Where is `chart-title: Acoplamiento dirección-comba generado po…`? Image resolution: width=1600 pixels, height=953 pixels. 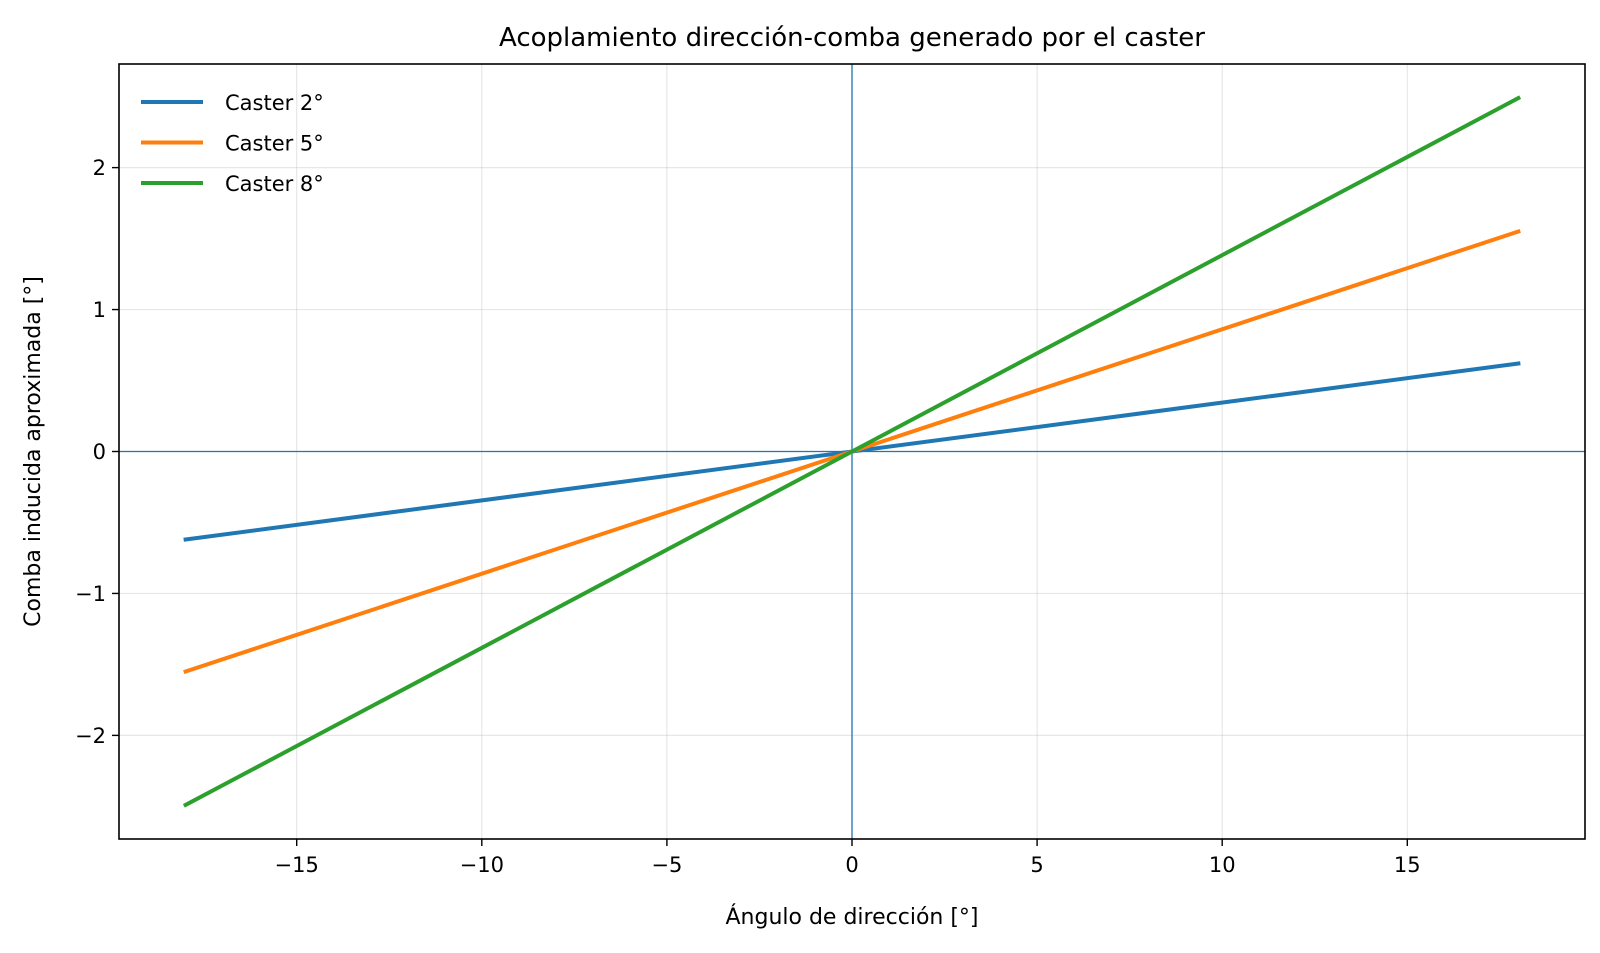
chart-title: Acoplamiento dirección-comba generado po… is located at coordinates (852, 38).